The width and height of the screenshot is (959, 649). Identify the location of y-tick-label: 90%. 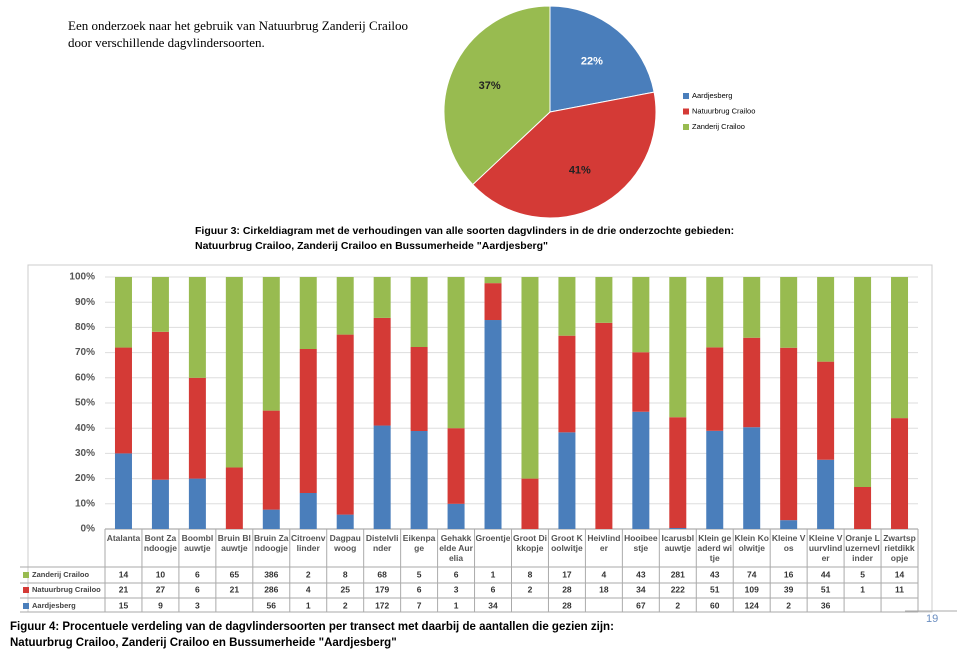
(85, 302).